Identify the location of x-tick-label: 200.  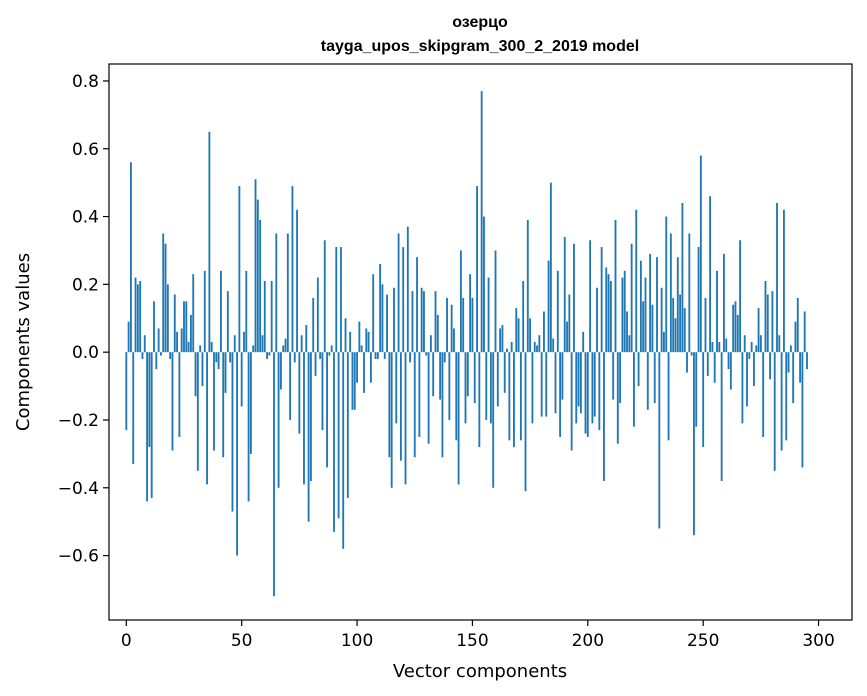
(588, 641).